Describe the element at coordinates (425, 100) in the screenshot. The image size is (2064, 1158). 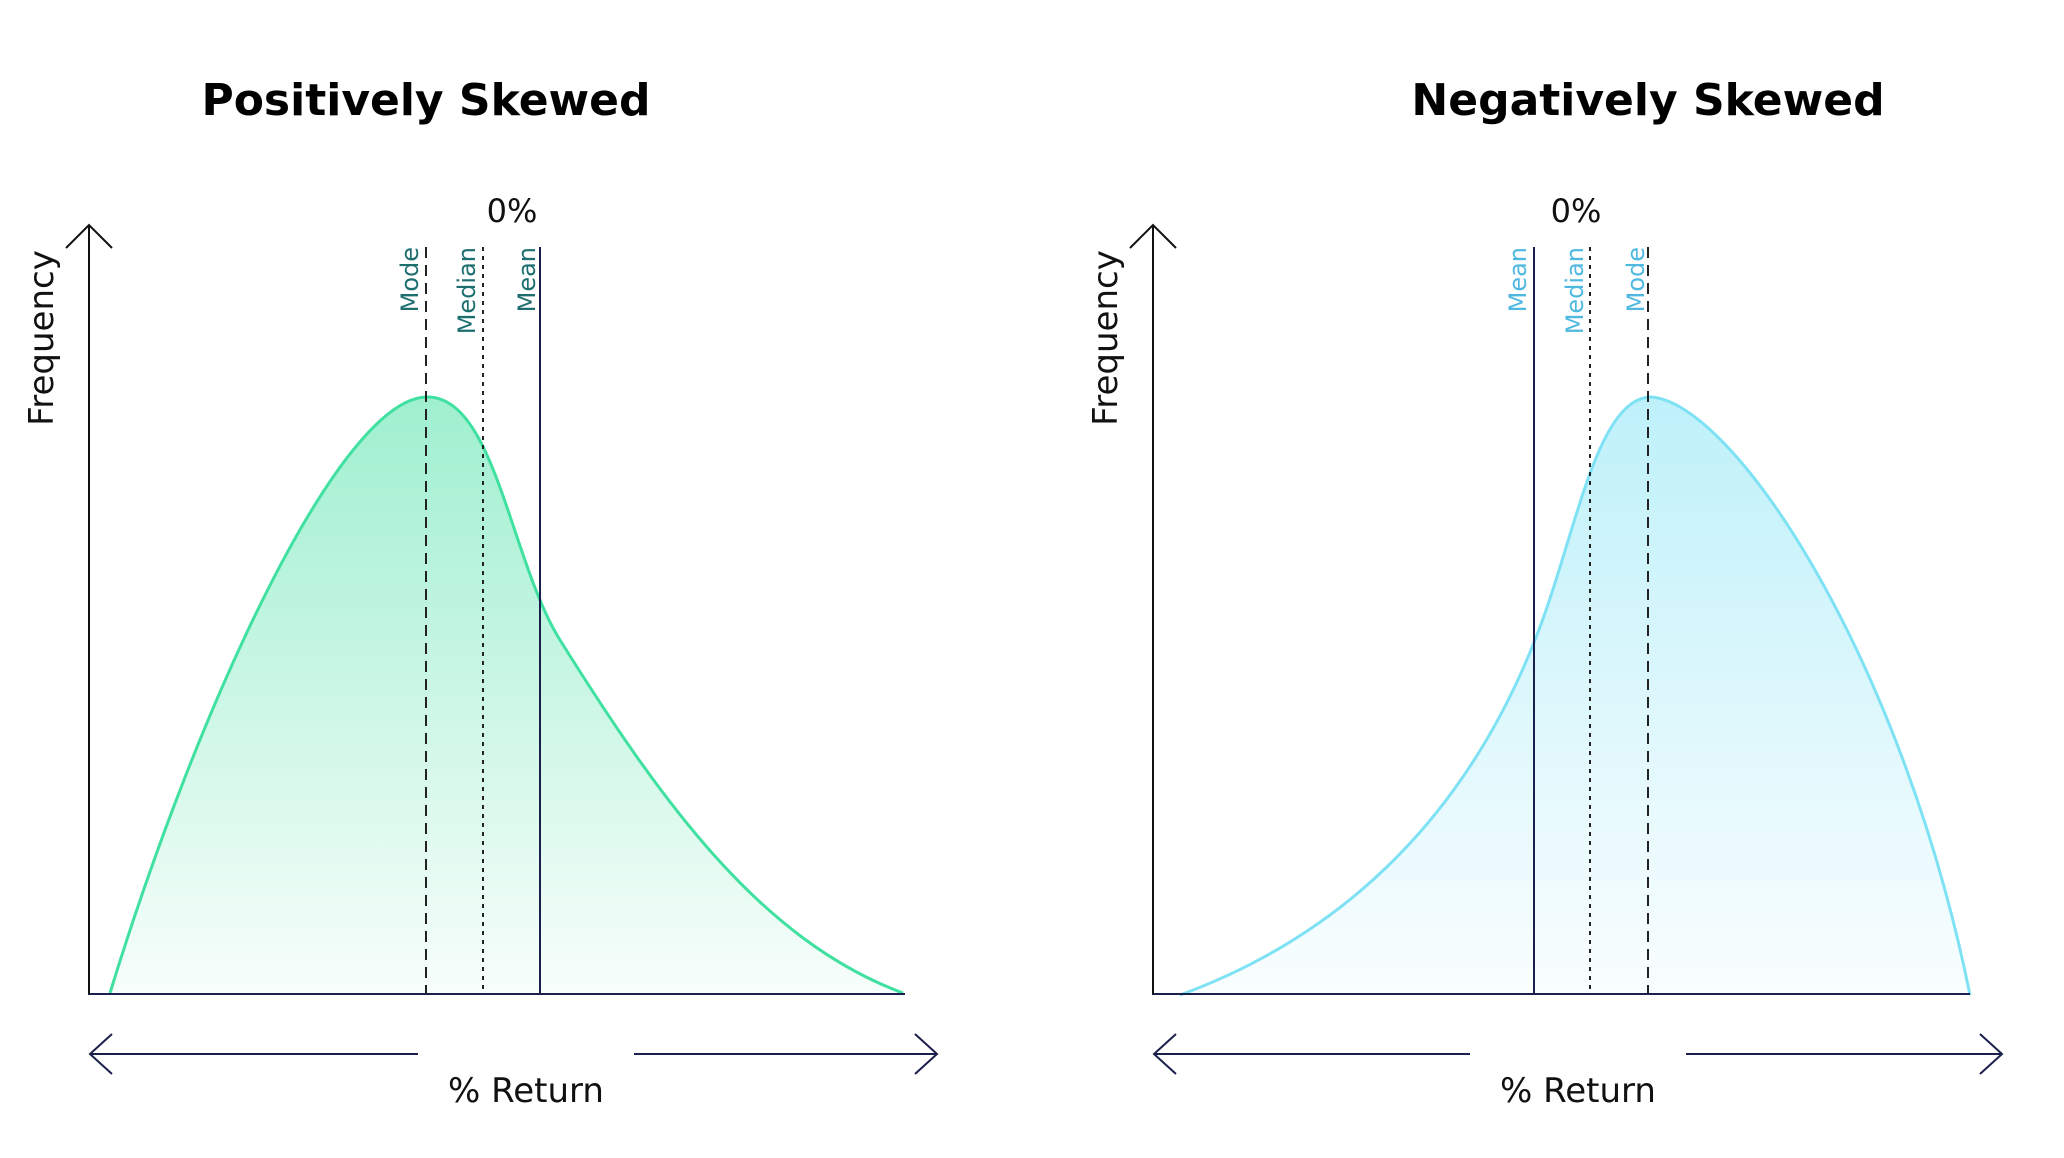
I see `panel-title: Positively Skewed` at that location.